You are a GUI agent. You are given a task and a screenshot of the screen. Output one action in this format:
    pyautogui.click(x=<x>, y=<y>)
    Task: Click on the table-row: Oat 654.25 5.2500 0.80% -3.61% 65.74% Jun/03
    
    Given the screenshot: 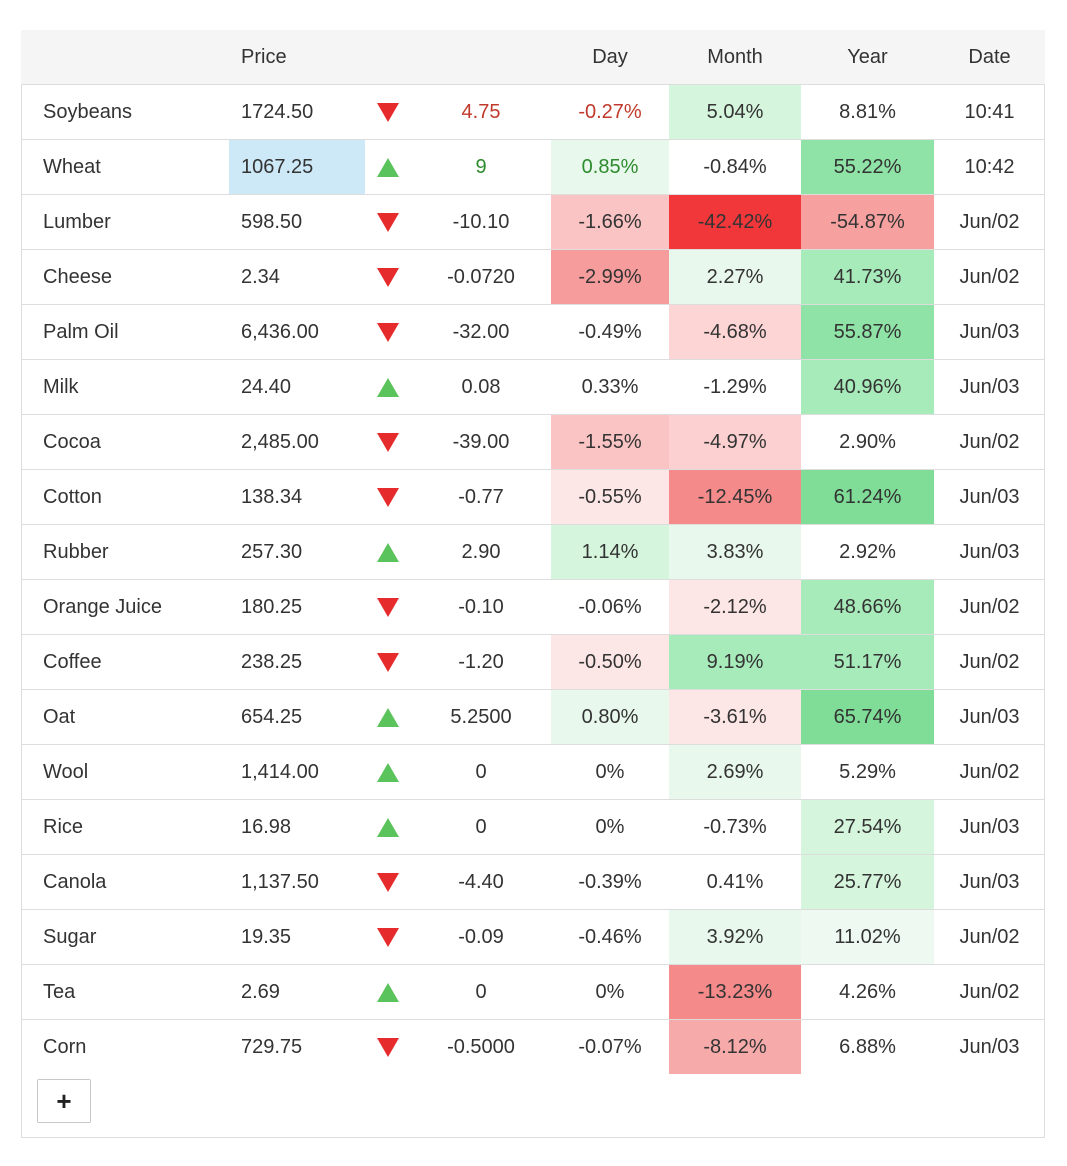 What is the action you would take?
    pyautogui.click(x=533, y=717)
    